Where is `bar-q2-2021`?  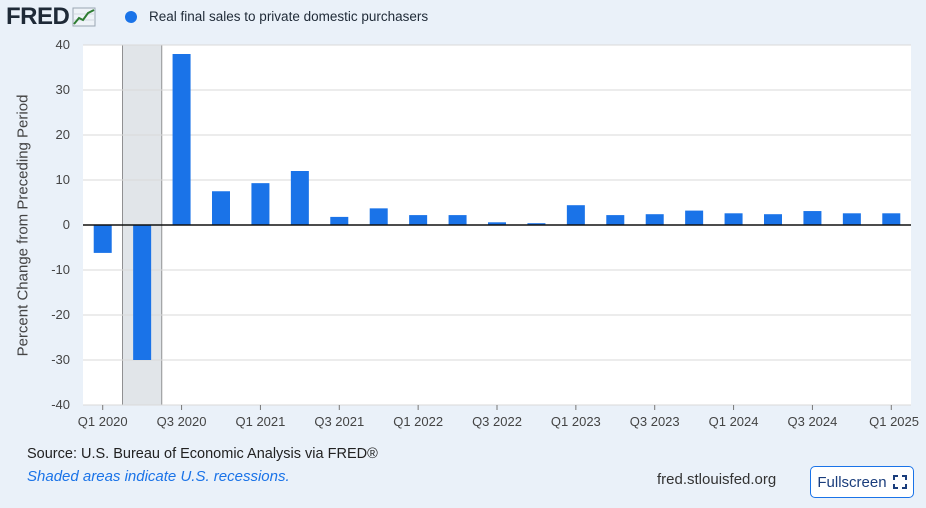
bar-q2-2021 is located at coordinates (299, 198).